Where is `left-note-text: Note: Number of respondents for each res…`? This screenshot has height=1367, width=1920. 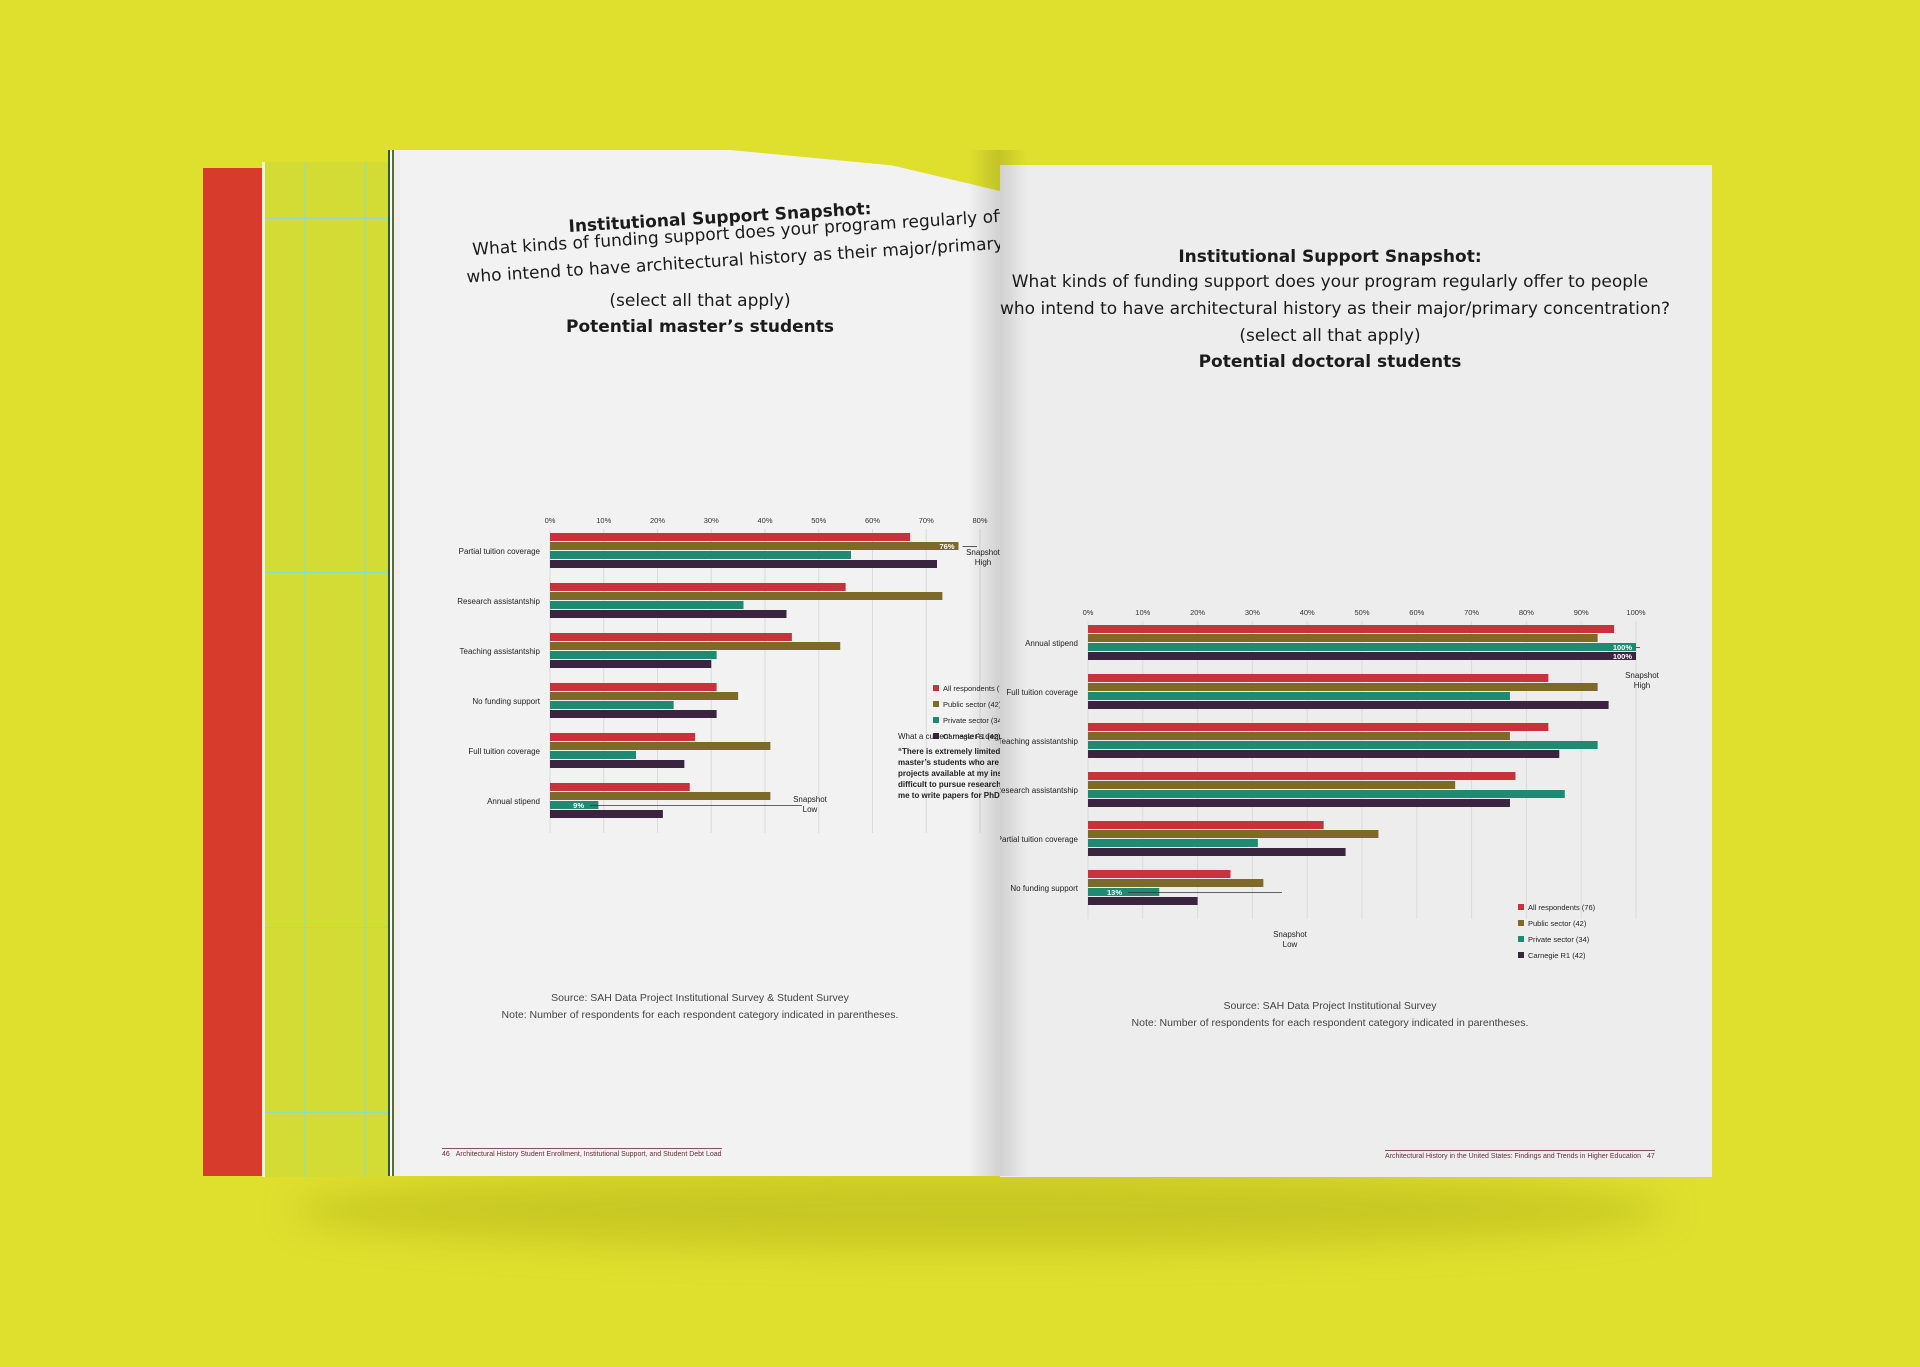 left-note-text: Note: Number of respondents for each res… is located at coordinates (700, 1015).